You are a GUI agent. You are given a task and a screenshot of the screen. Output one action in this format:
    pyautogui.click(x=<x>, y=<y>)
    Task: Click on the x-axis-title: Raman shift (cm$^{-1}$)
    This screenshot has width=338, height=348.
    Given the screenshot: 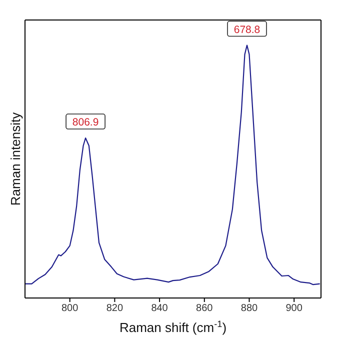 What is the action you would take?
    pyautogui.click(x=173, y=327)
    